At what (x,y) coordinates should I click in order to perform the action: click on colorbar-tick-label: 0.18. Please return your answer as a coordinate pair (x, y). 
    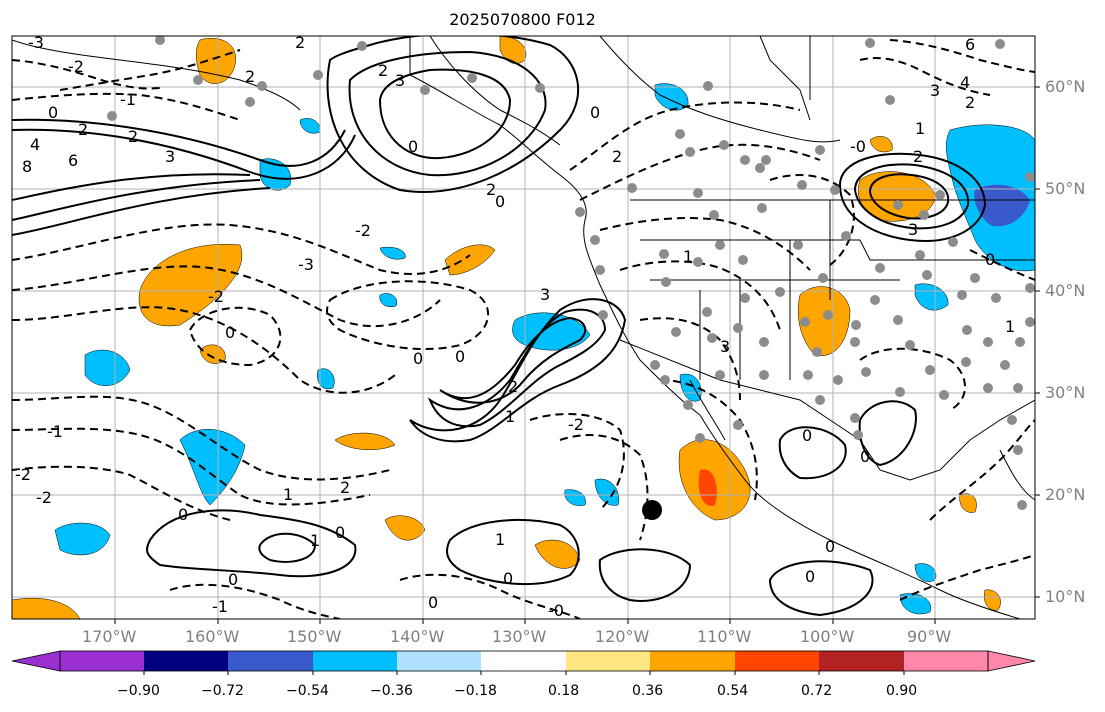
    Looking at the image, I should click on (564, 691).